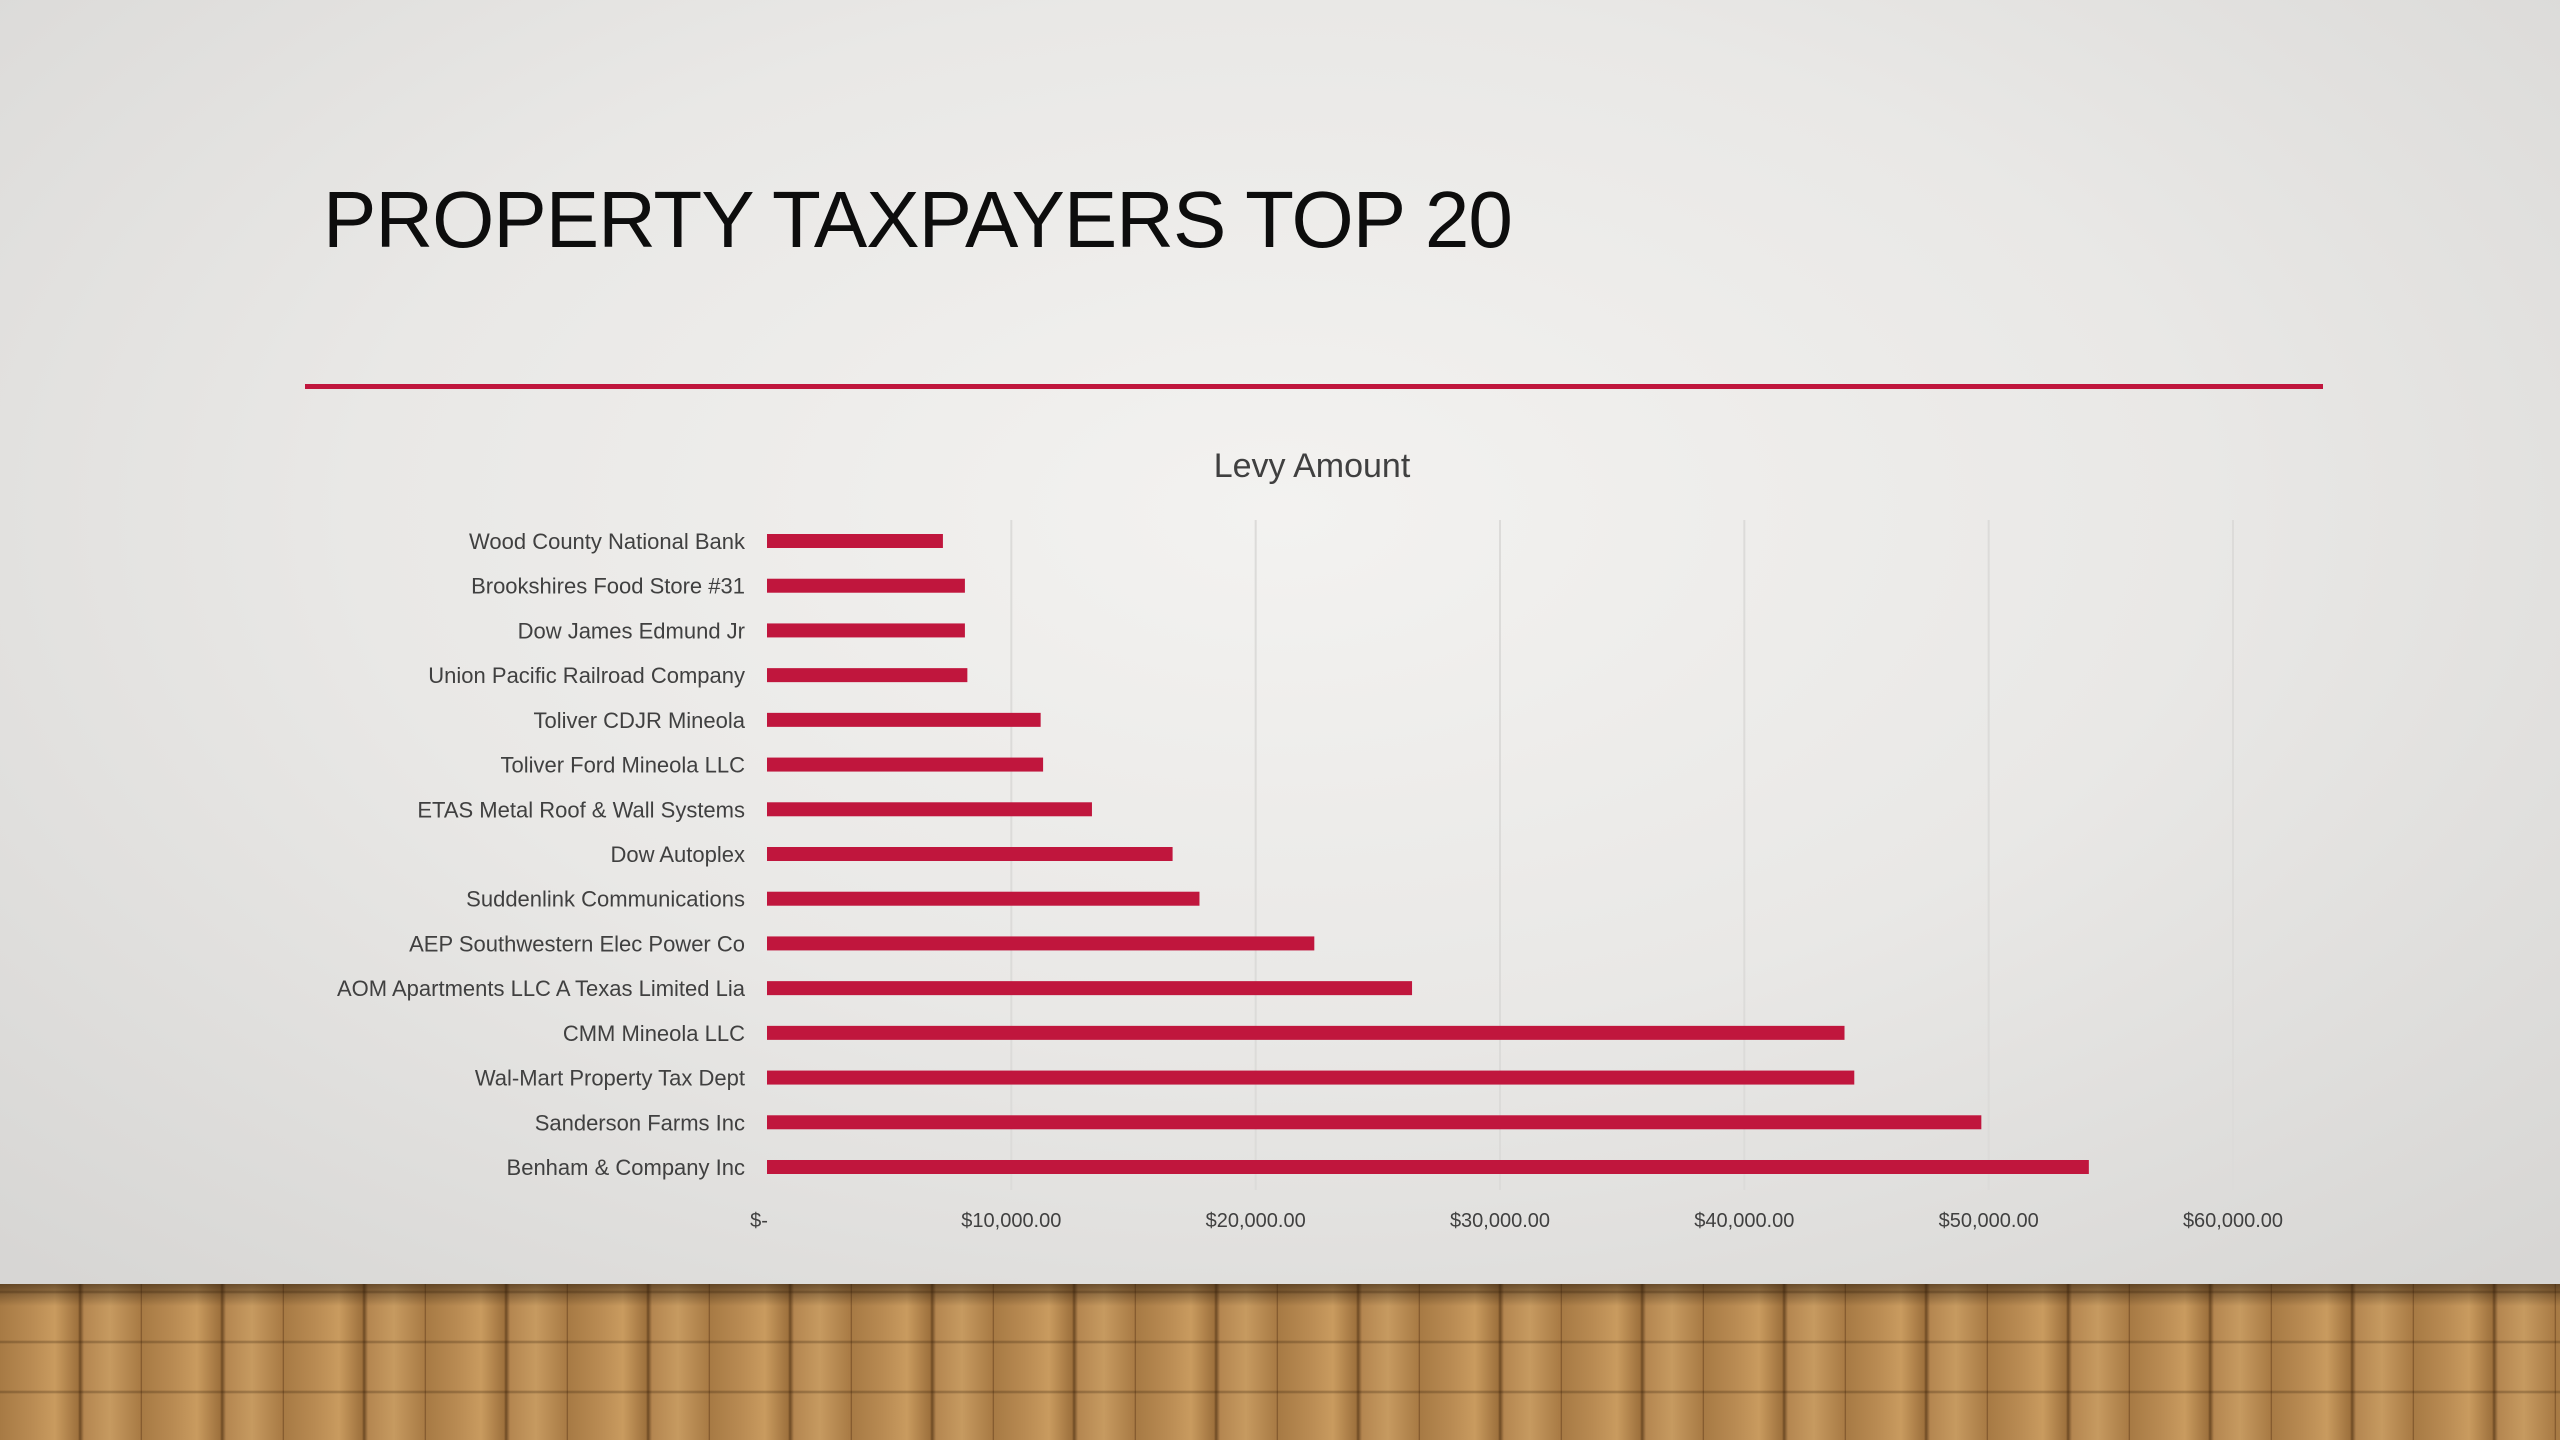  Describe the element at coordinates (607, 541) in the screenshot. I see `category-label: Wood County National Bank` at that location.